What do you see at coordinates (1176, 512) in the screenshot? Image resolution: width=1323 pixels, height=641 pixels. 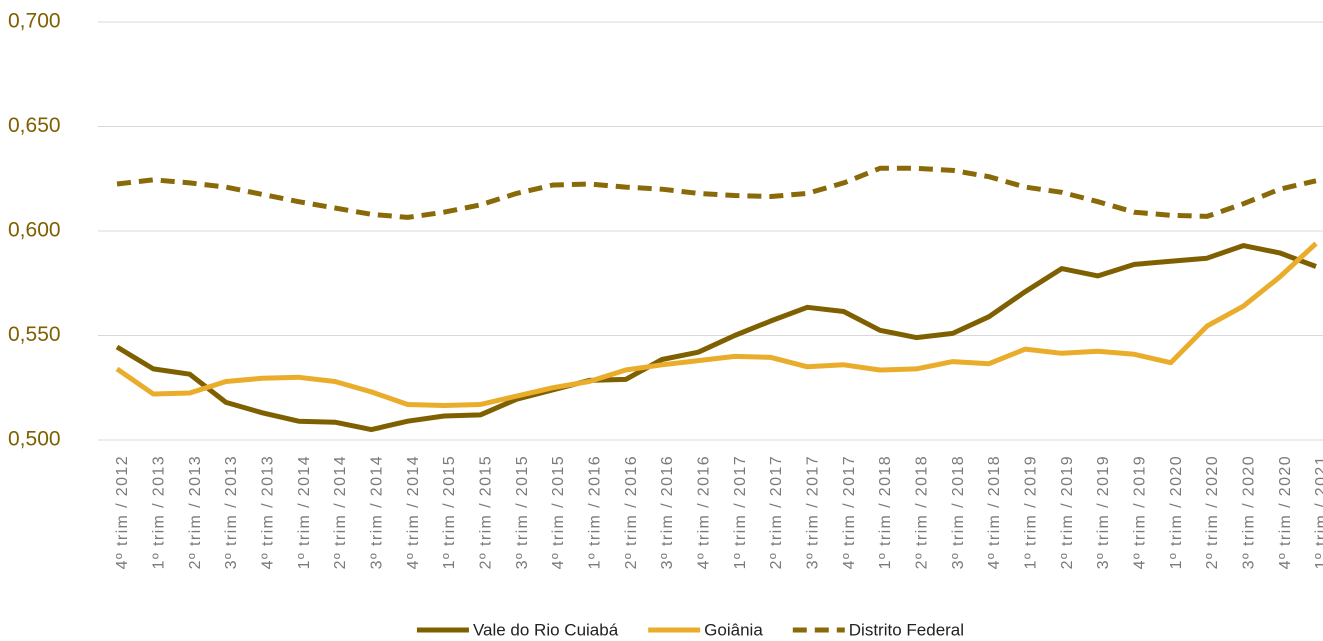 I see `x-tick-label: 1º trim / 2020` at bounding box center [1176, 512].